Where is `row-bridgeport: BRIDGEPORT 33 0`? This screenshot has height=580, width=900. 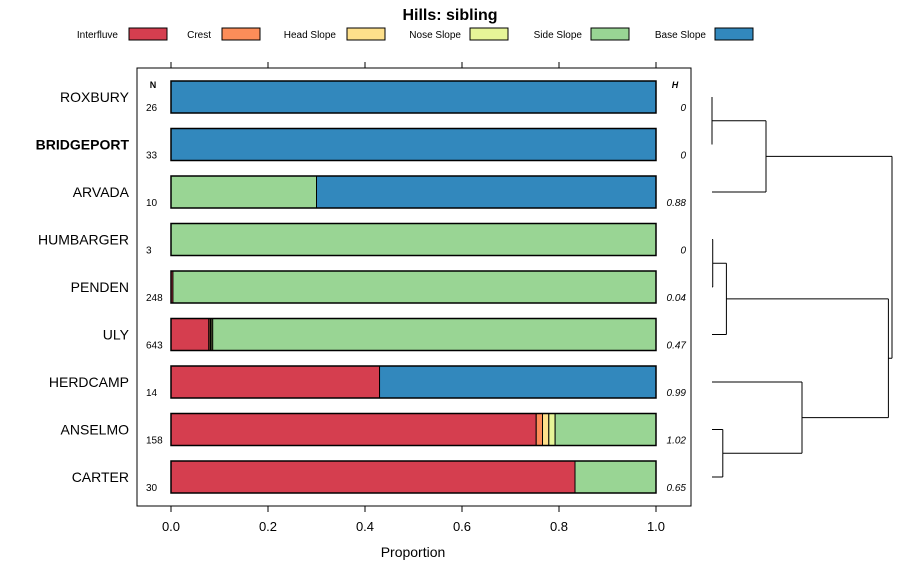
row-bridgeport: BRIDGEPORT 33 0 is located at coordinates (361, 144).